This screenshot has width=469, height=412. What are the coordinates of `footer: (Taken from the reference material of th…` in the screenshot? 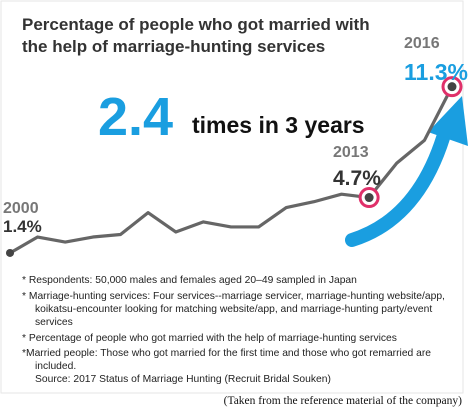 It's located at (343, 401).